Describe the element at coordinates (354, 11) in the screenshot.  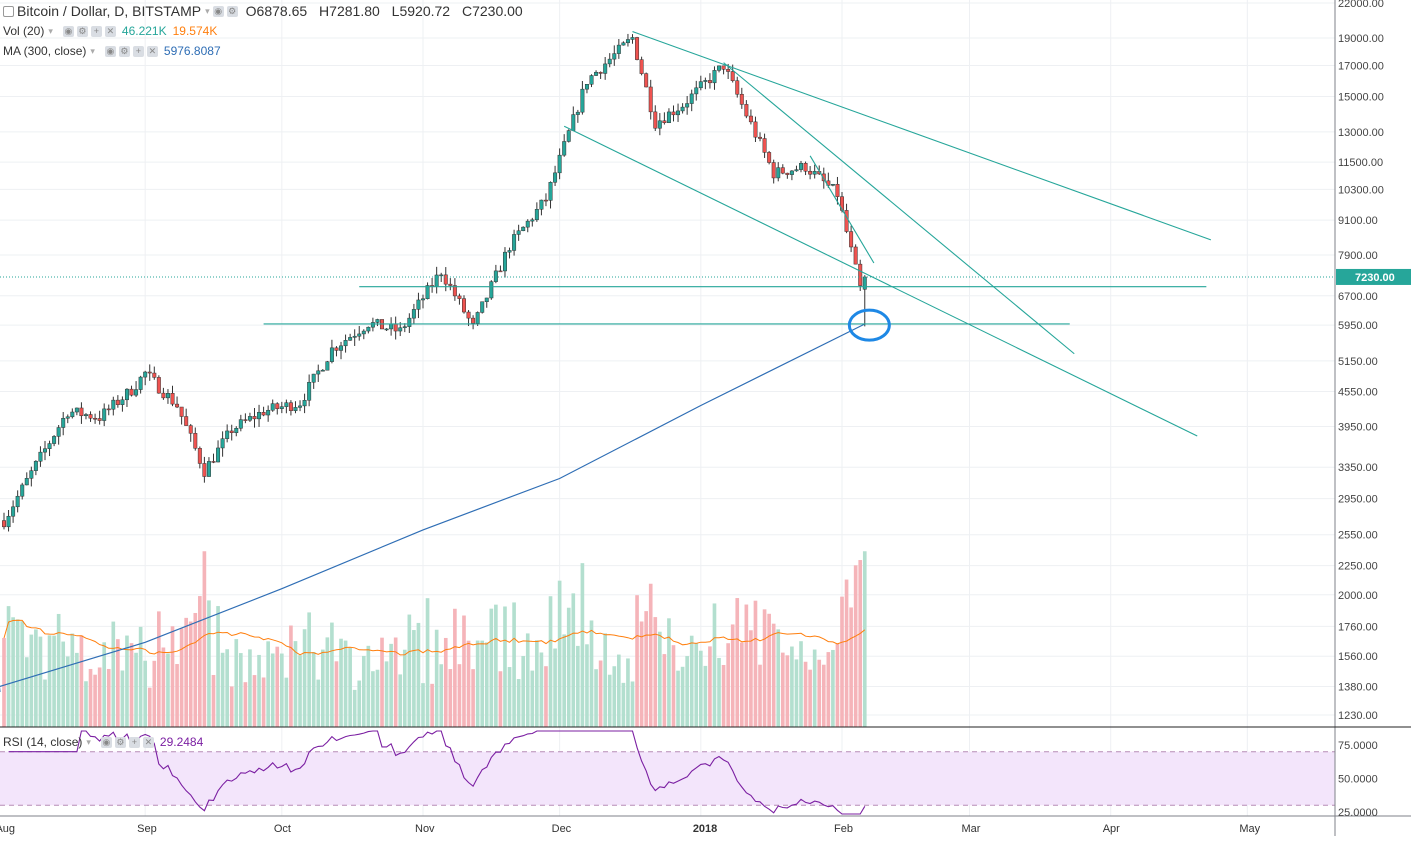
I see `ohlc-high: 7281.80` at that location.